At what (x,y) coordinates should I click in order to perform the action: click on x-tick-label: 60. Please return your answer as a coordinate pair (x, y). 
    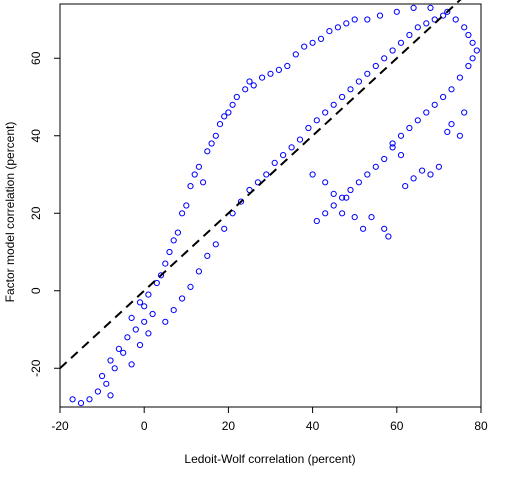
    Looking at the image, I should click on (397, 426).